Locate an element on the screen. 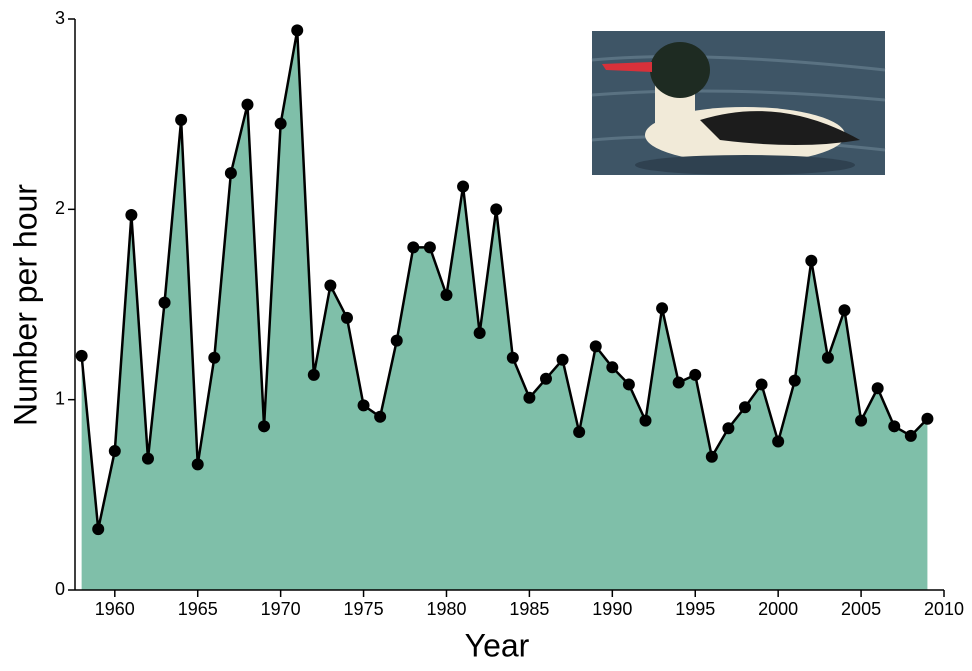 The image size is (972, 671). x-tick-label: 1970 is located at coordinates (281, 609).